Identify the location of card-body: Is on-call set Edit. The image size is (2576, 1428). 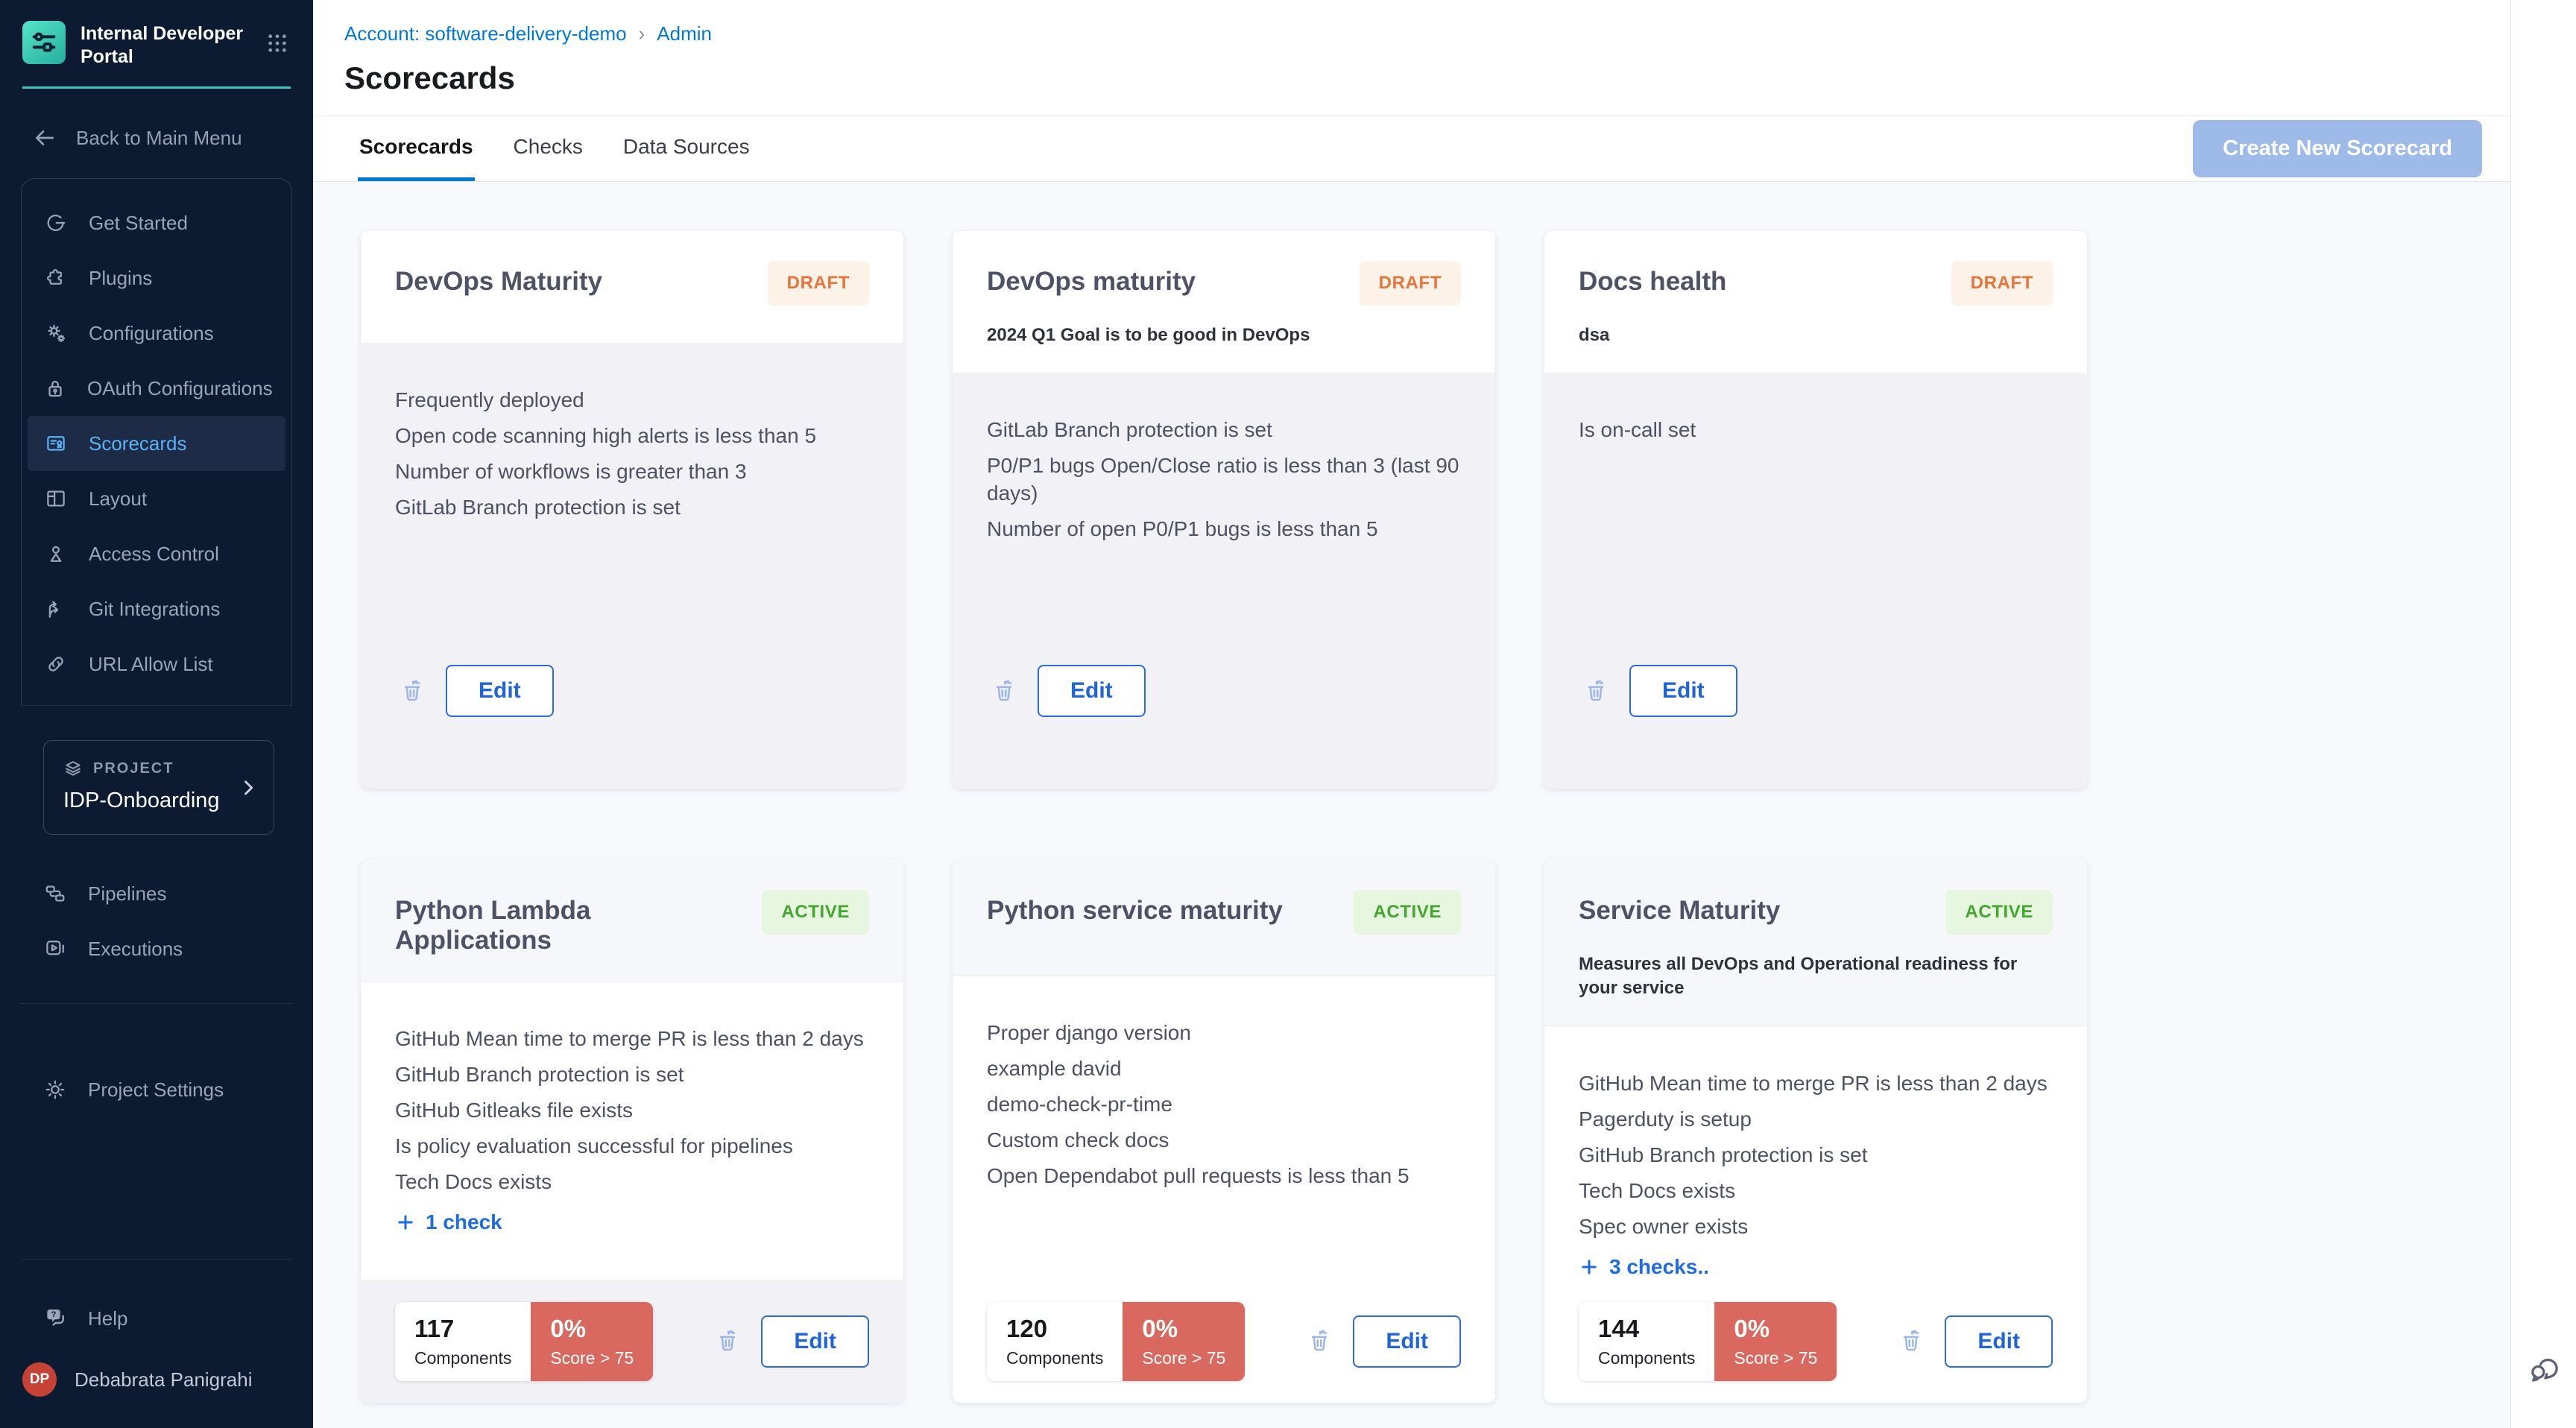
(1815, 581).